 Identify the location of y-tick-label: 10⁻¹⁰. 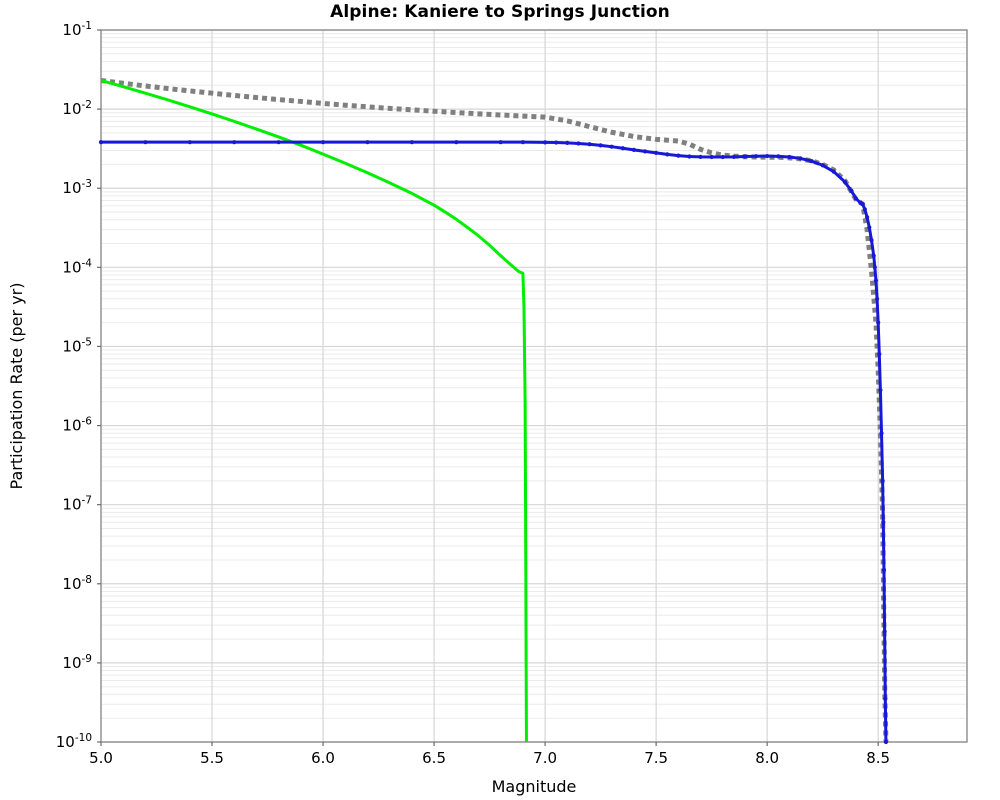
(74, 741).